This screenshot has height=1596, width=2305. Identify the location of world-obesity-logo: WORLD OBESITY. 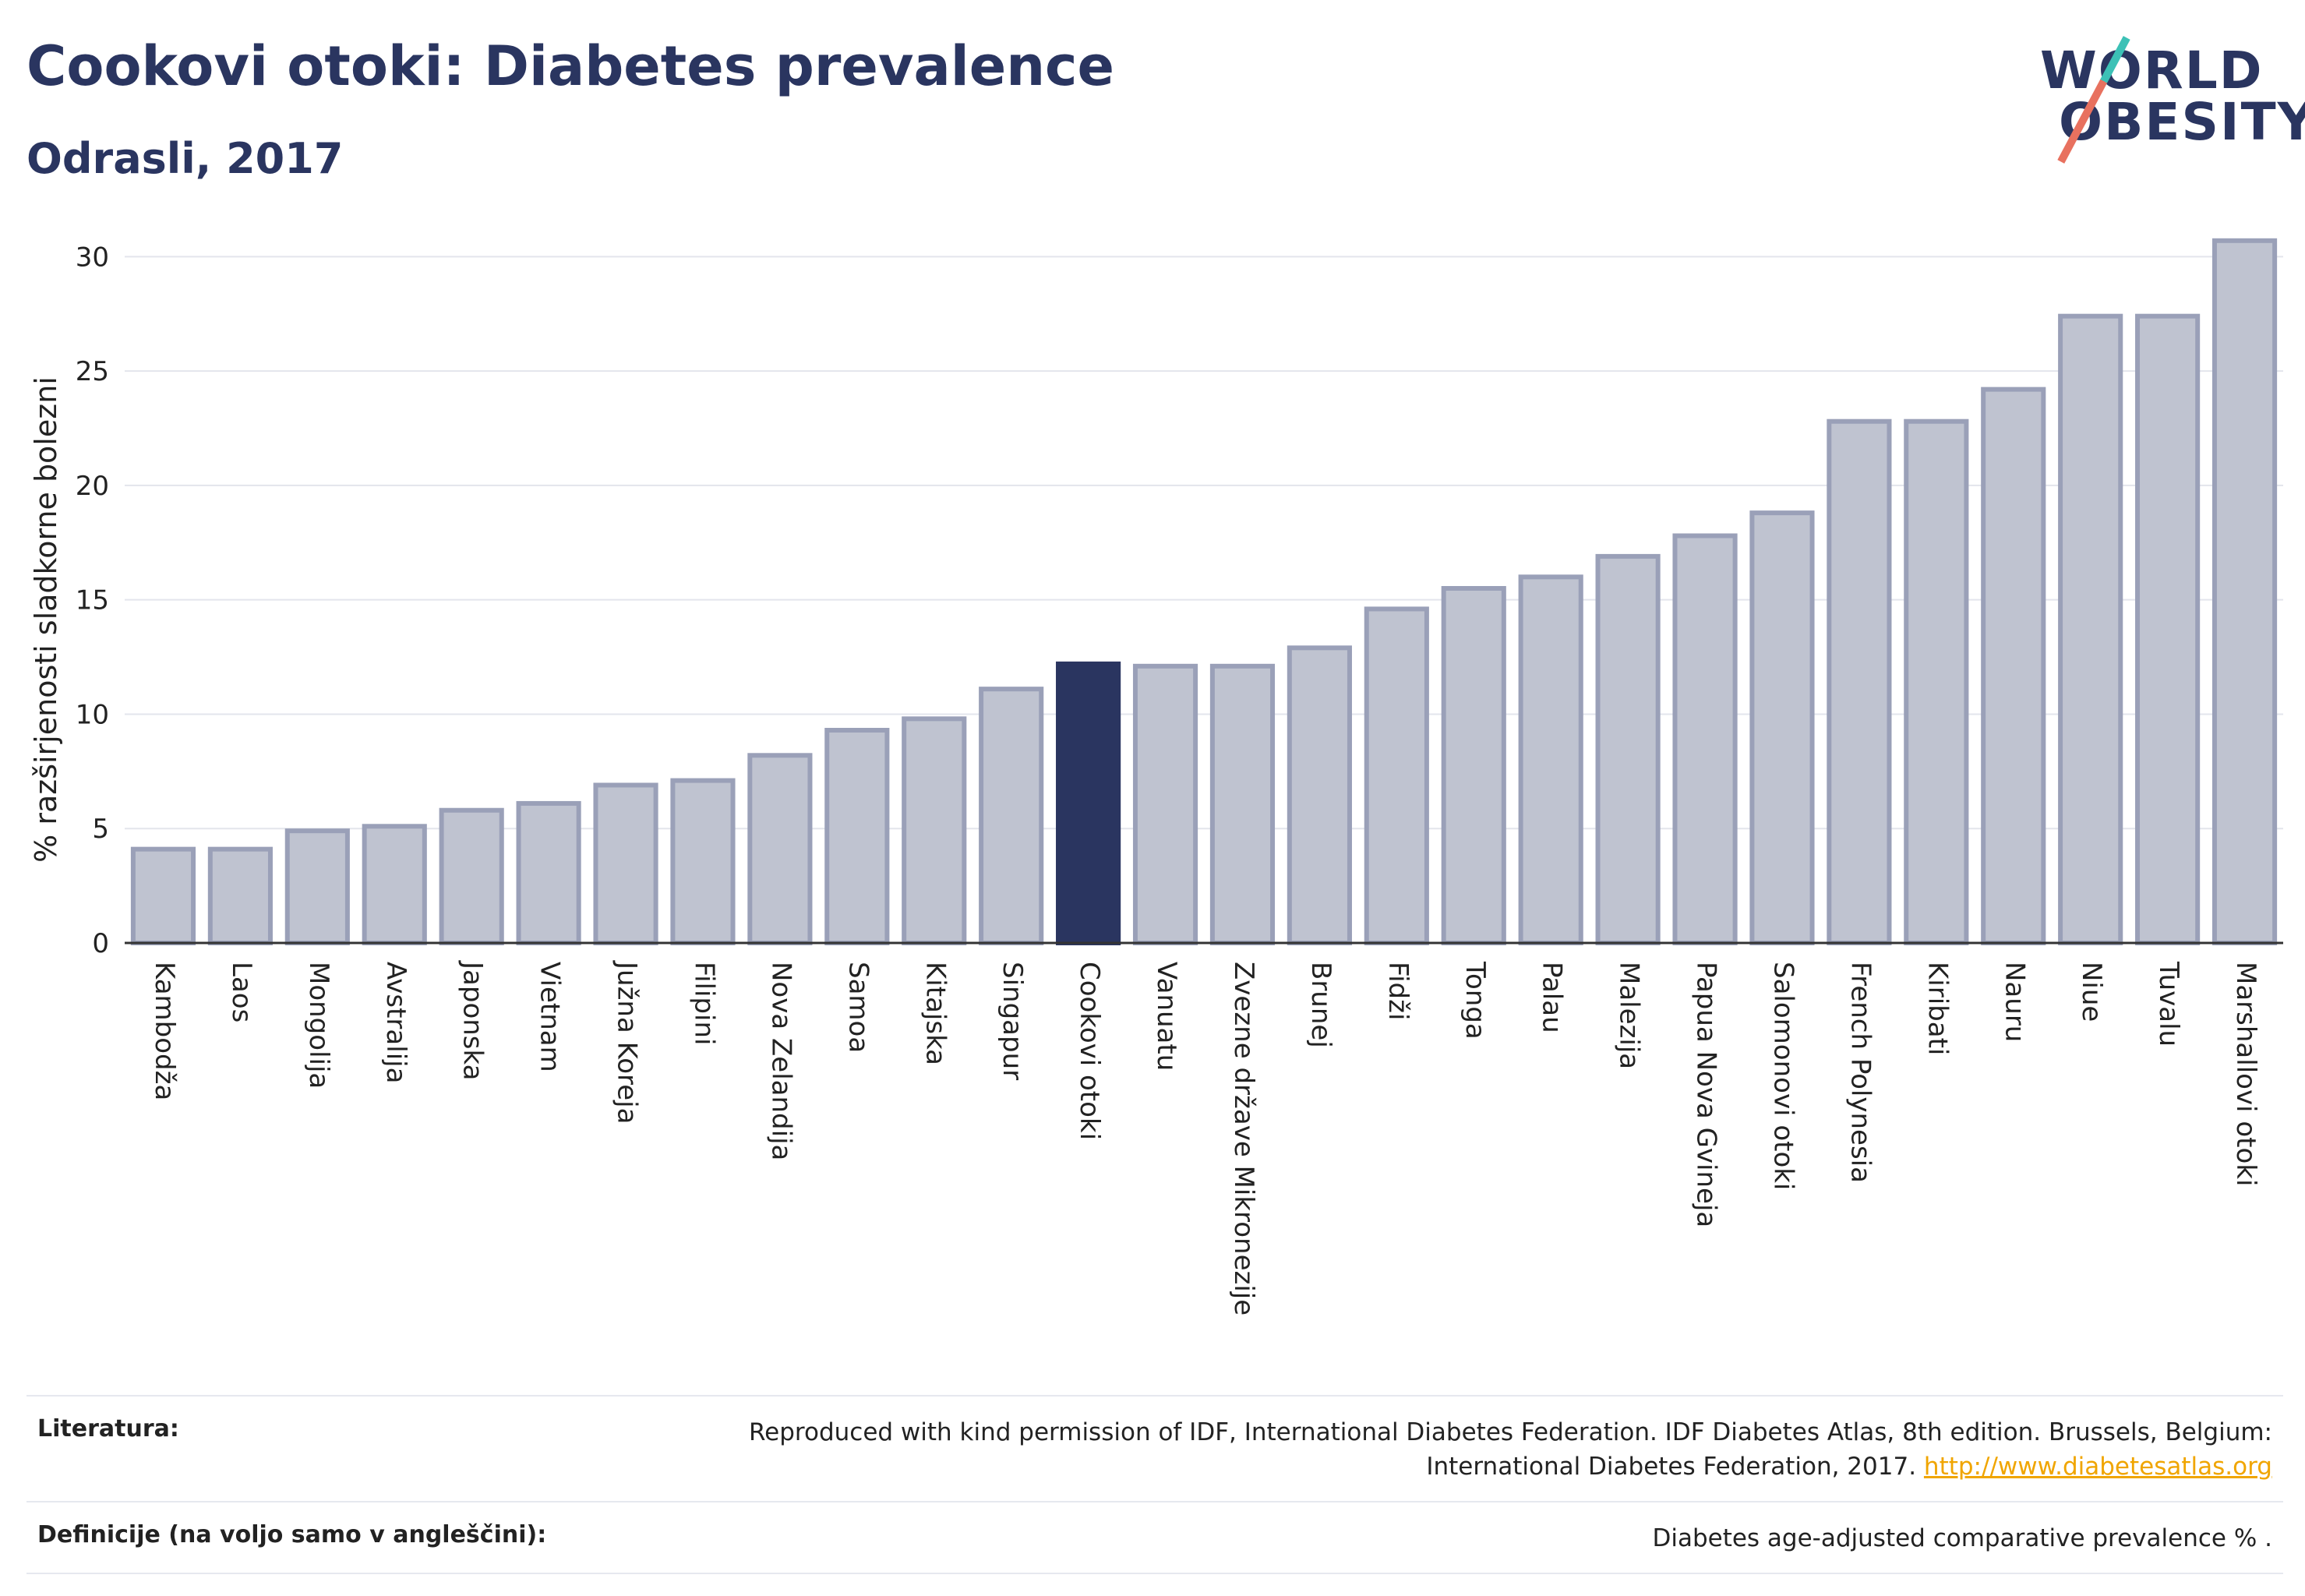
(2169, 93).